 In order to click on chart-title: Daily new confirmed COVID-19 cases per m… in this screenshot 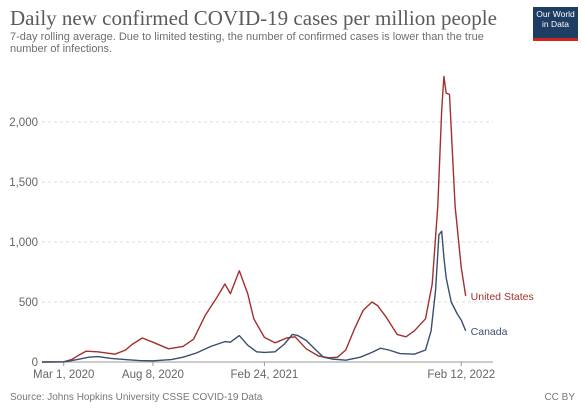, I will do `click(253, 18)`.